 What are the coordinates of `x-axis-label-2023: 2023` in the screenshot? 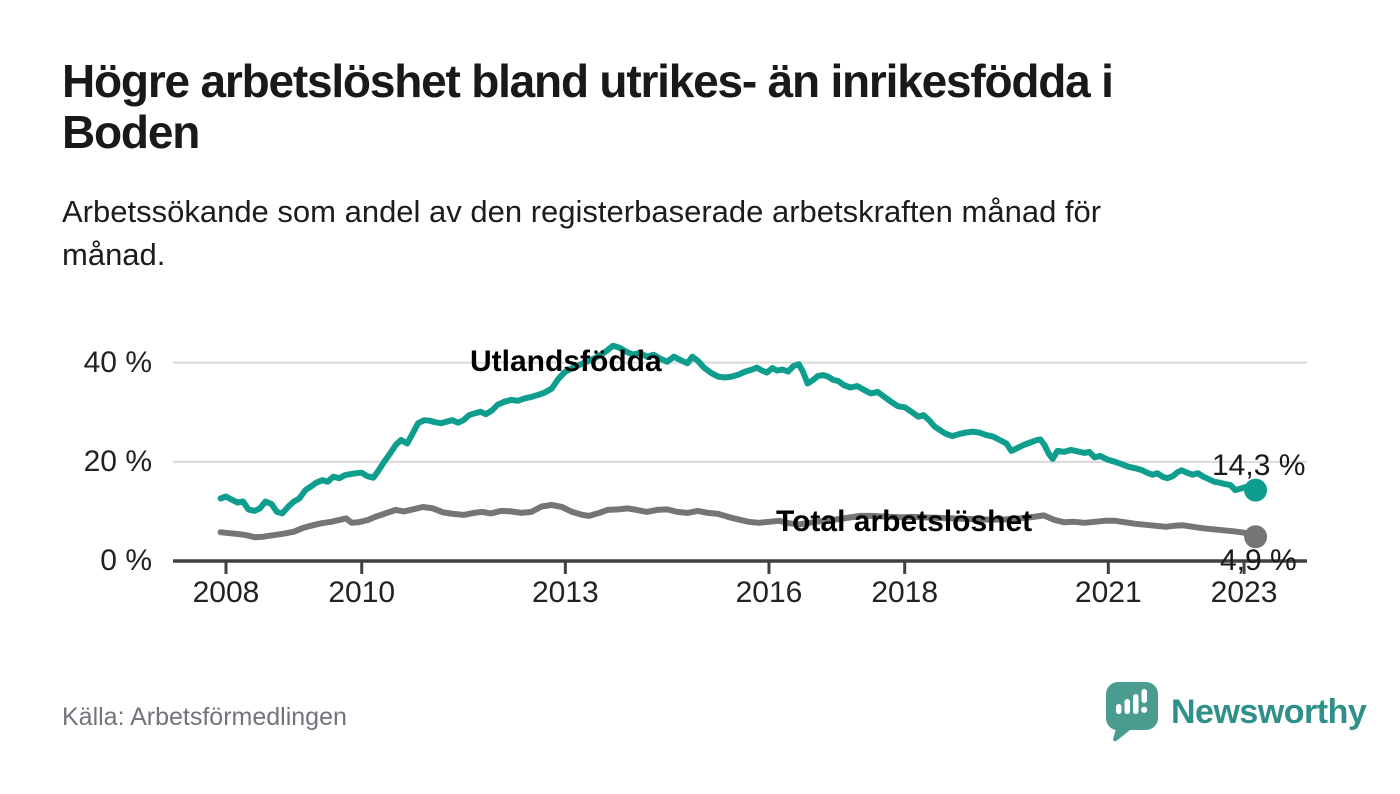 It's located at (1244, 592).